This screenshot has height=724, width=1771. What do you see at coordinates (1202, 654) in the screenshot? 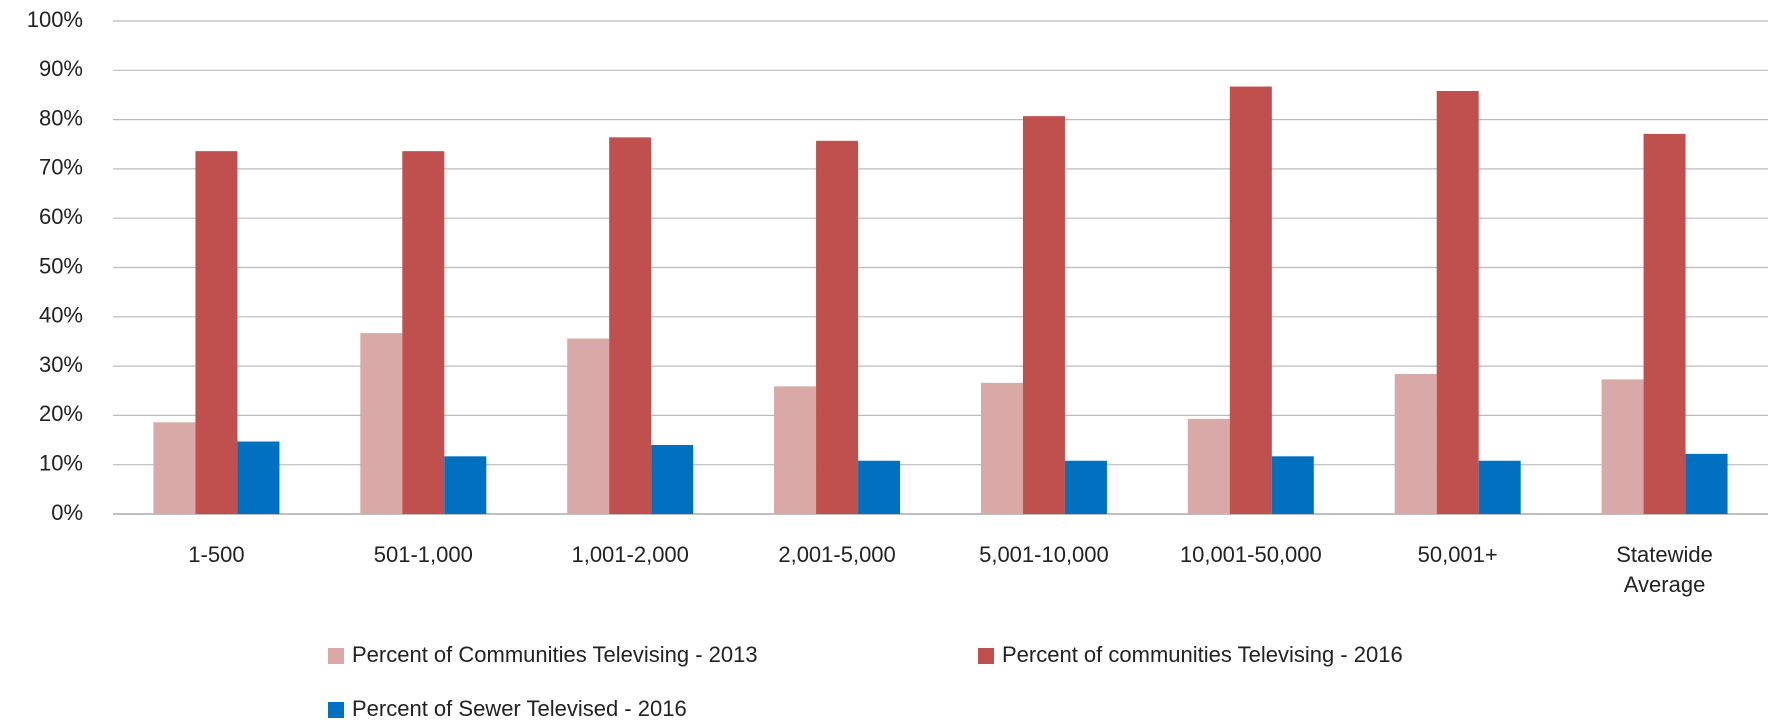
I see `legend-label: Percent of communities Televising - 2016` at bounding box center [1202, 654].